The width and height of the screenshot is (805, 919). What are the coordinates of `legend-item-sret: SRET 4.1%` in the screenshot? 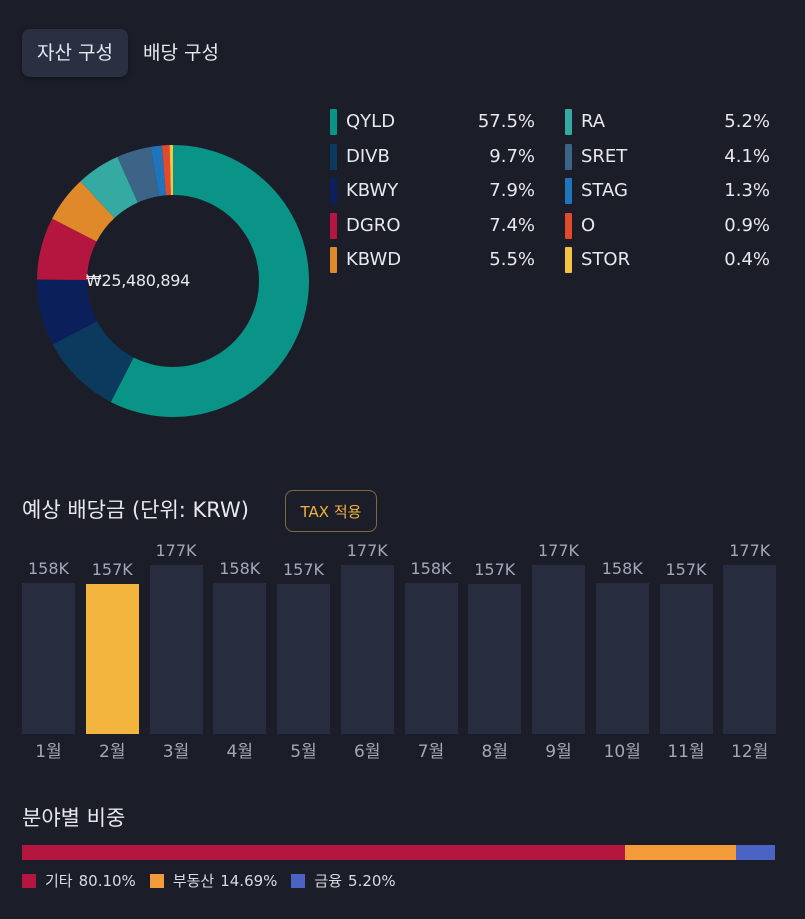 It's located at (667, 160).